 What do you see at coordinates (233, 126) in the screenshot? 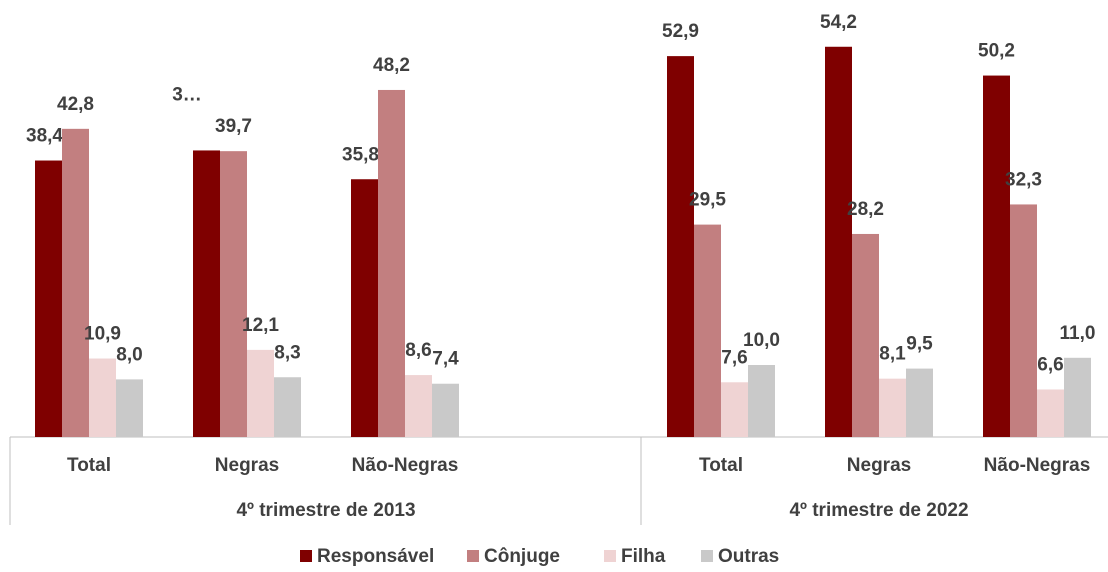
I see `data-label: 39,7` at bounding box center [233, 126].